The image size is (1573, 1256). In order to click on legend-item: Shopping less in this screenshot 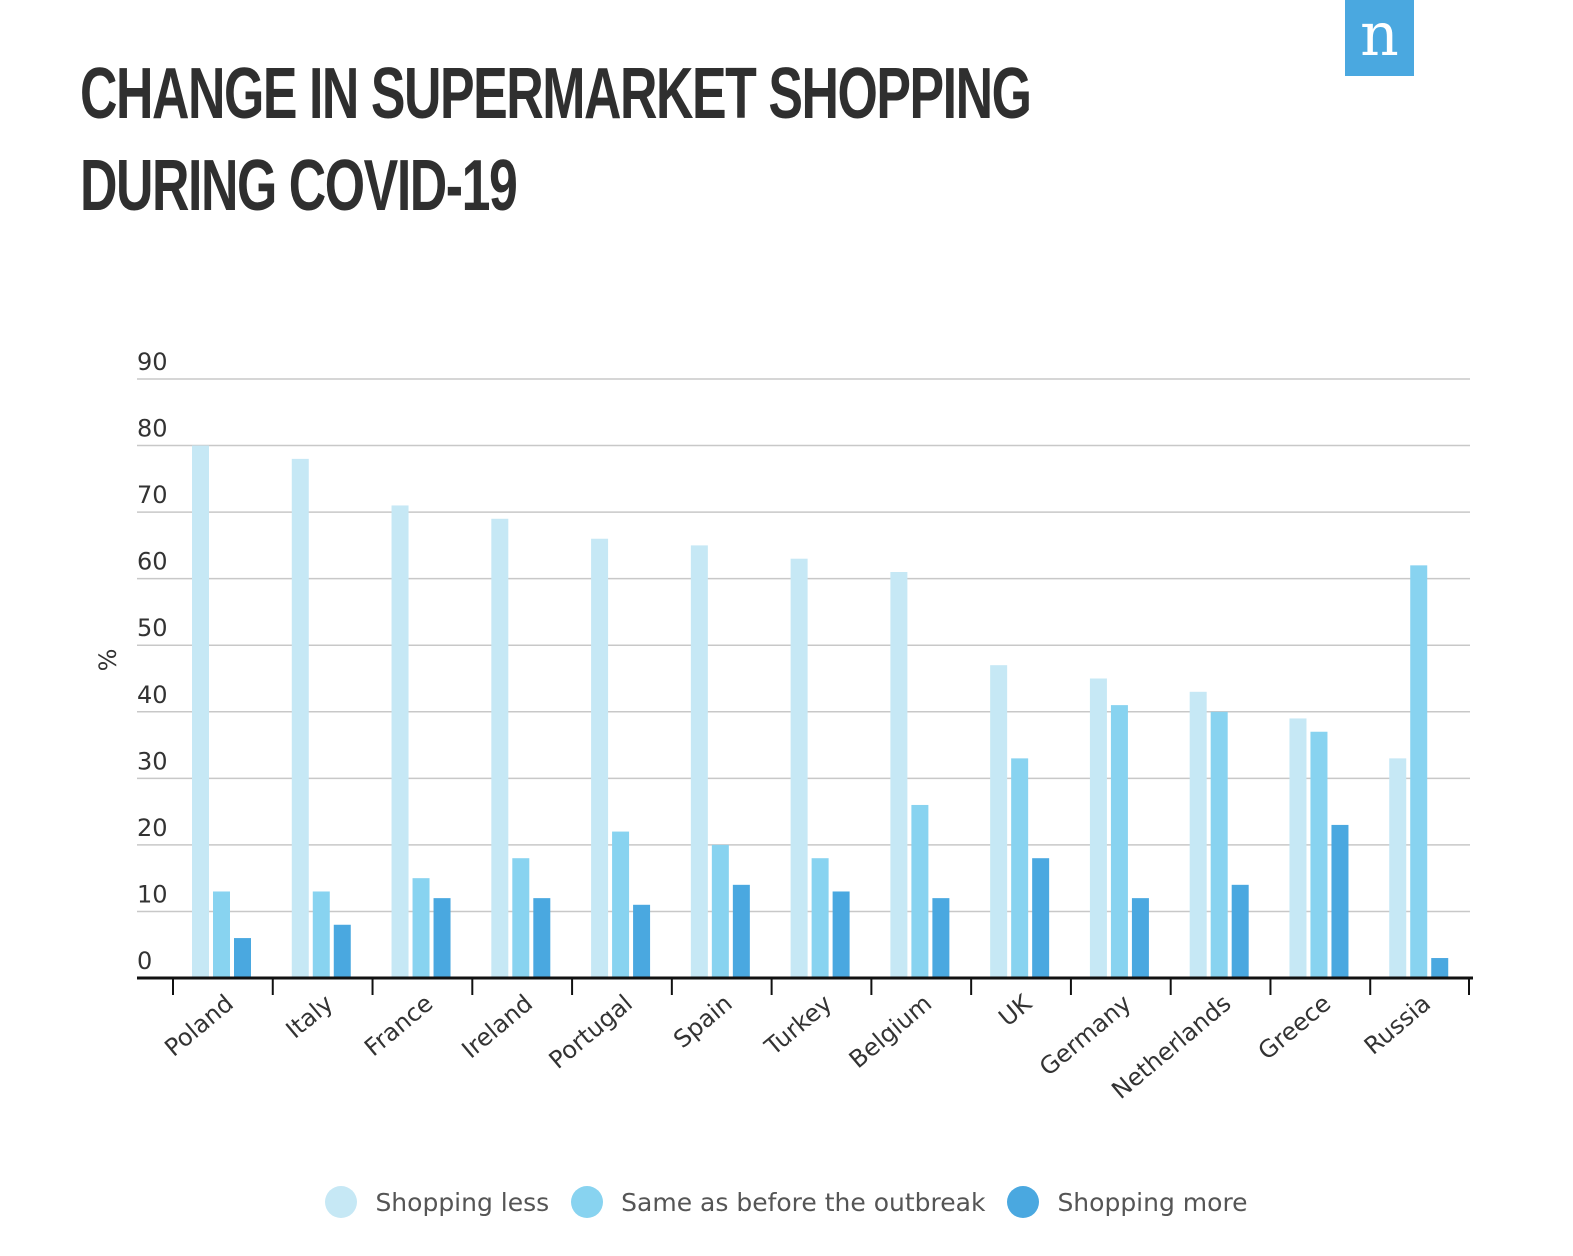, I will do `click(437, 1202)`.